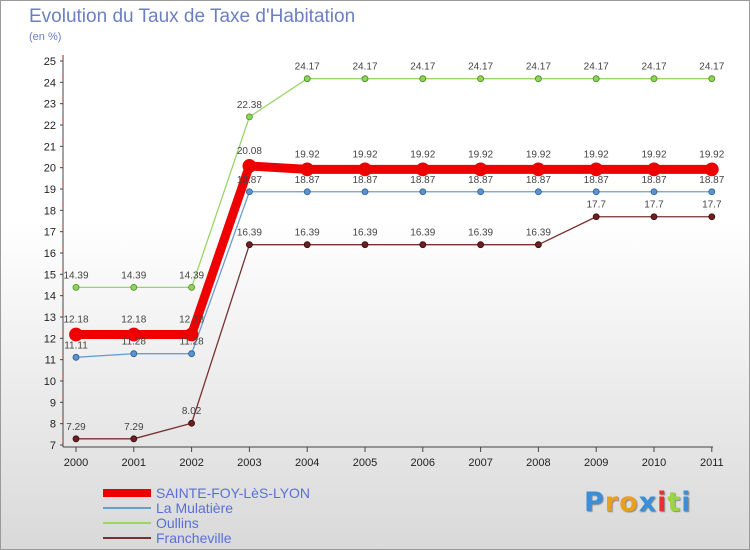 This screenshot has width=750, height=550. What do you see at coordinates (76, 427) in the screenshot?
I see `data-label: 7.29` at bounding box center [76, 427].